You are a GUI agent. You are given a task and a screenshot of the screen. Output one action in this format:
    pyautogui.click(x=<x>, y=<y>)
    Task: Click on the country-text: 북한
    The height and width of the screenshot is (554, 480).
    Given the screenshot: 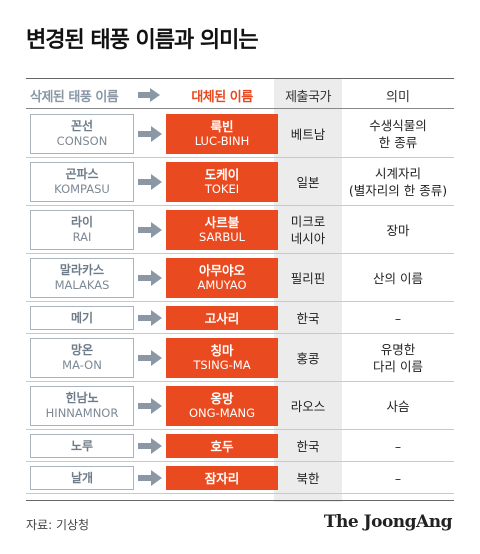 What is the action you would take?
    pyautogui.click(x=308, y=478)
    